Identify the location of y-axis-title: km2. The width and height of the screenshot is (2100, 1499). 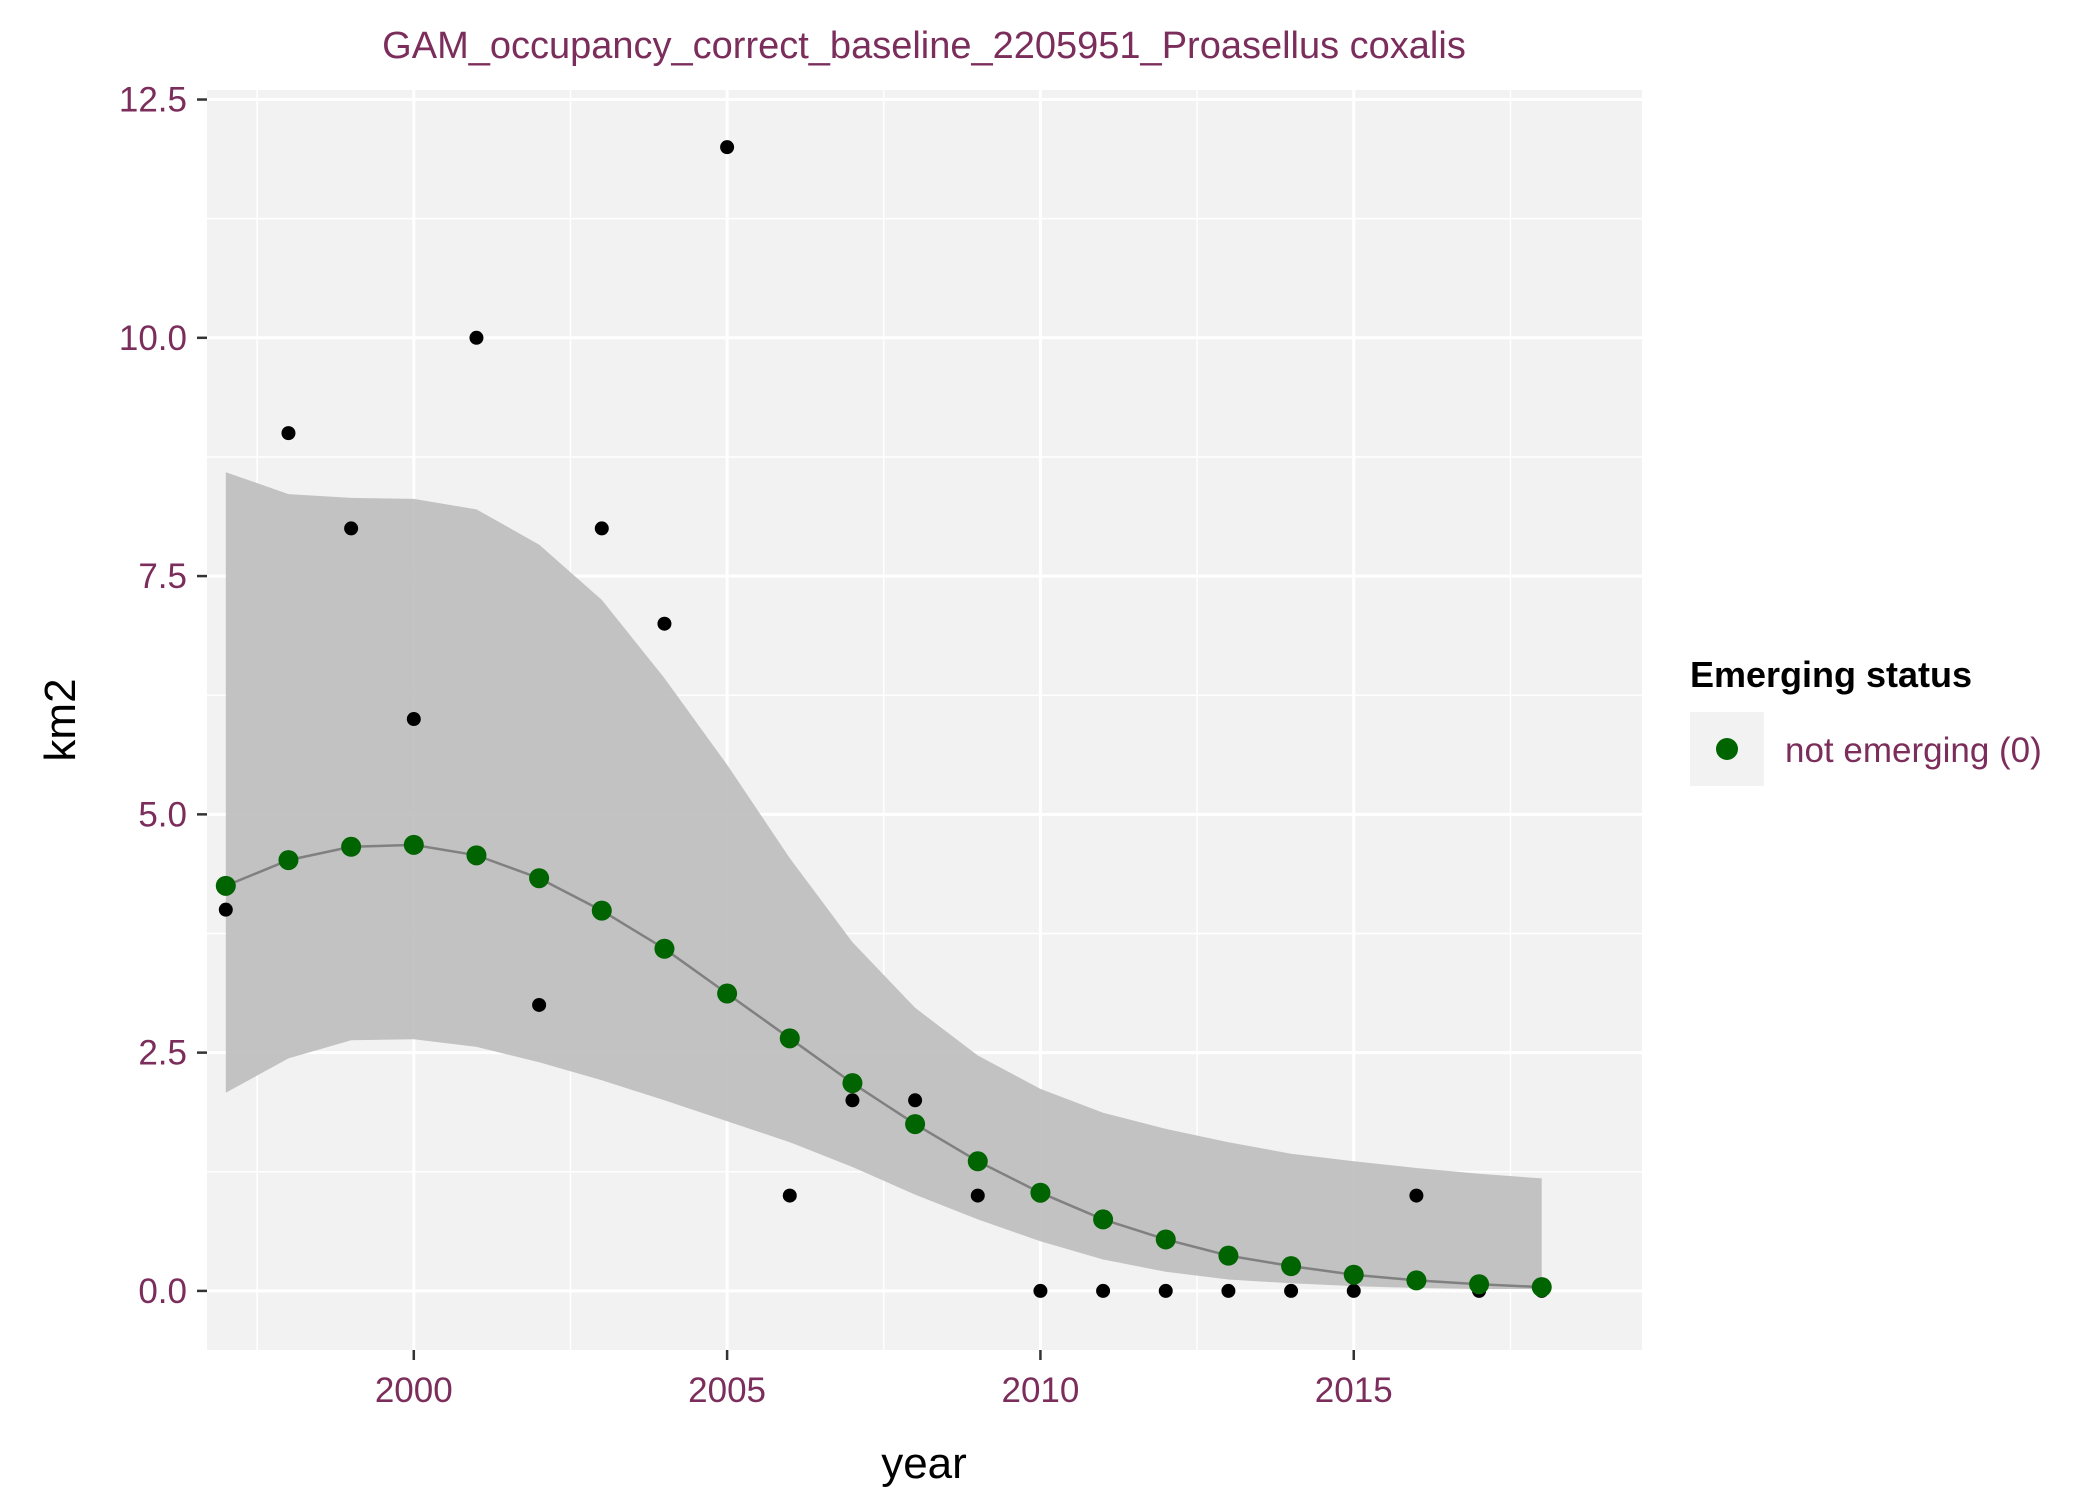
(60, 719).